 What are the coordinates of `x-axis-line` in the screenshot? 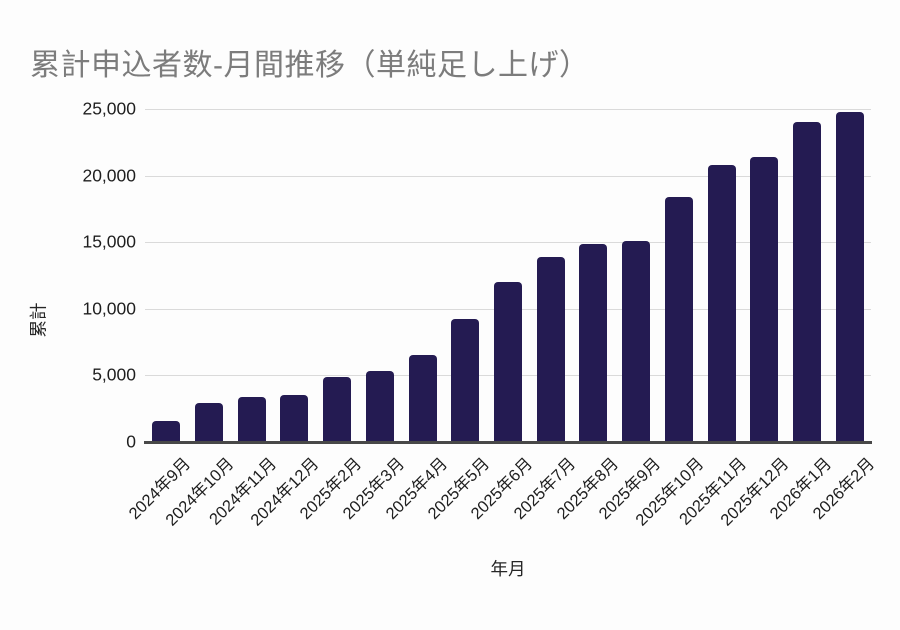 It's located at (508, 442).